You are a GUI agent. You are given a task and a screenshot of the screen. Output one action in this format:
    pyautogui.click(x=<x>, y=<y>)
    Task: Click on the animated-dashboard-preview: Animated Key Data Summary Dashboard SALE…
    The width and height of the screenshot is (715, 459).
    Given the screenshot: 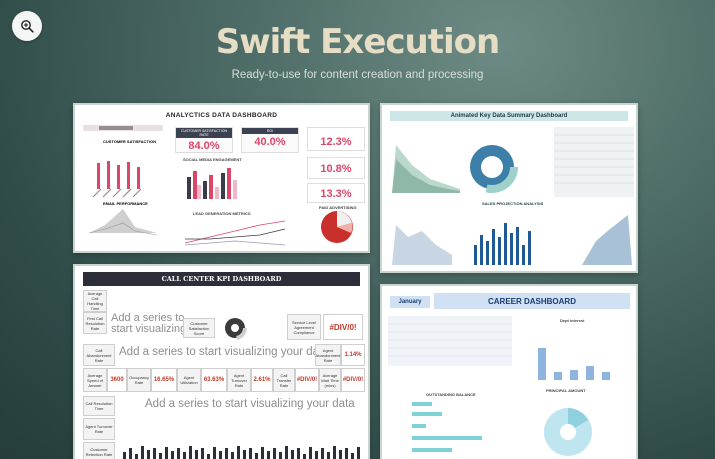 What is the action you would take?
    pyautogui.click(x=509, y=188)
    